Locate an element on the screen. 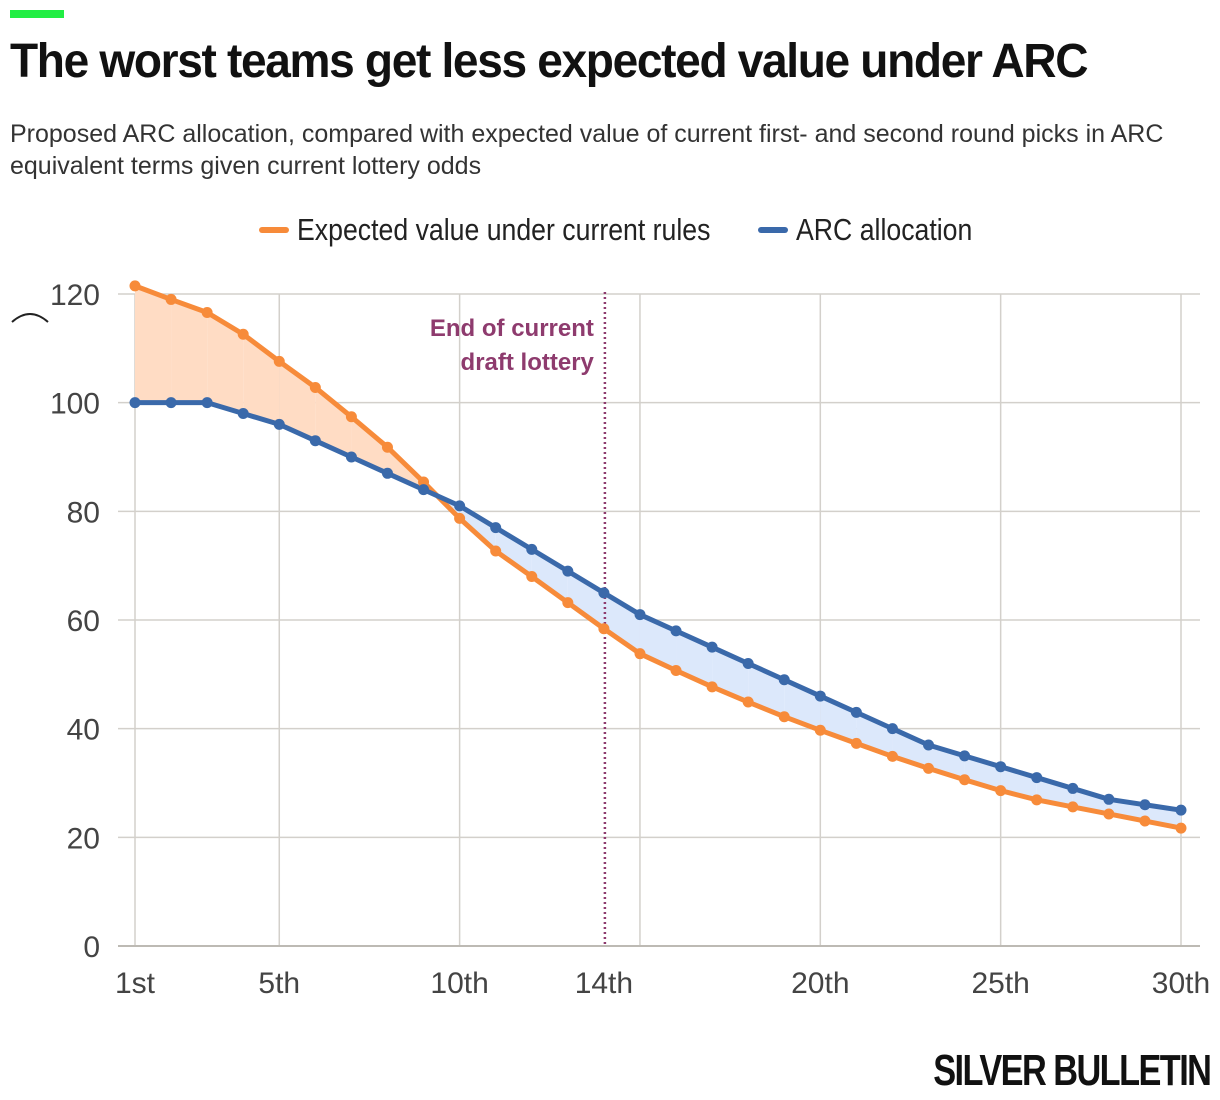 Image resolution: width=1220 pixels, height=1100 pixels. brand-logo: SILVER BULLETIN is located at coordinates (1072, 1070).